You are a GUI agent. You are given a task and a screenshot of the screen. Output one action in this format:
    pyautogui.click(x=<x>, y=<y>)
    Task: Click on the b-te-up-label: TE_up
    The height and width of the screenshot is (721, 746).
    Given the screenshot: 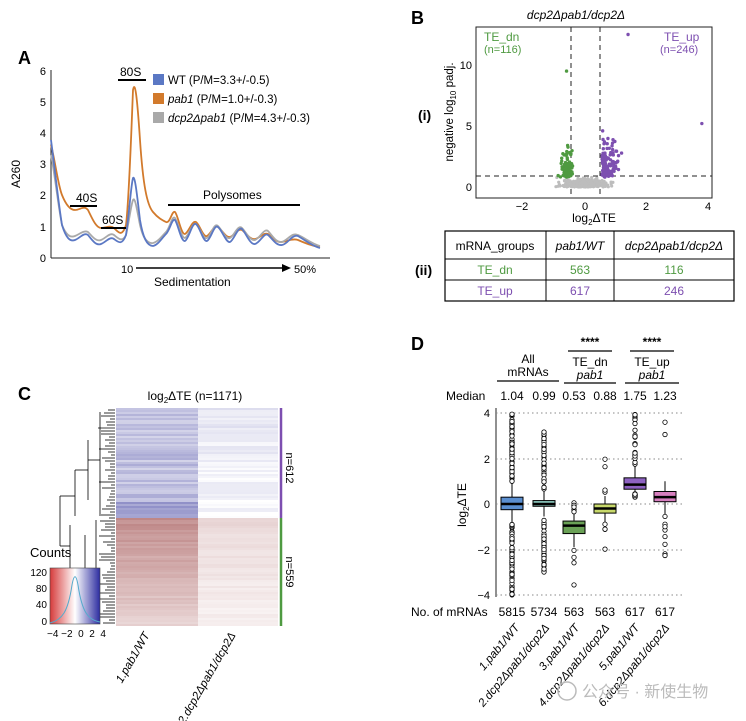 What is the action you would take?
    pyautogui.click(x=682, y=37)
    